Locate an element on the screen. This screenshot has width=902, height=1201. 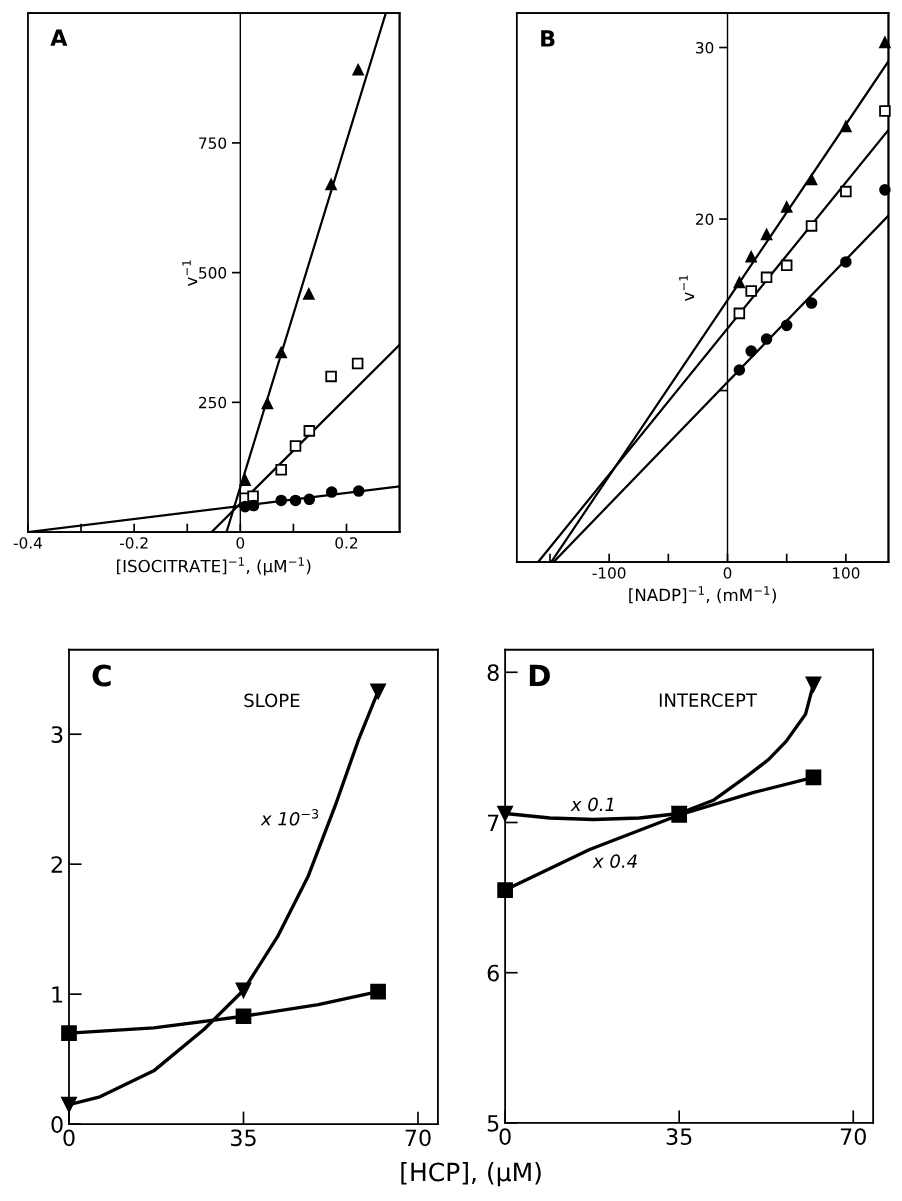
x-axis-title: [ISOCITRATE]$^{−1}$, (μM$^{−1}$) is located at coordinates (214, 566).